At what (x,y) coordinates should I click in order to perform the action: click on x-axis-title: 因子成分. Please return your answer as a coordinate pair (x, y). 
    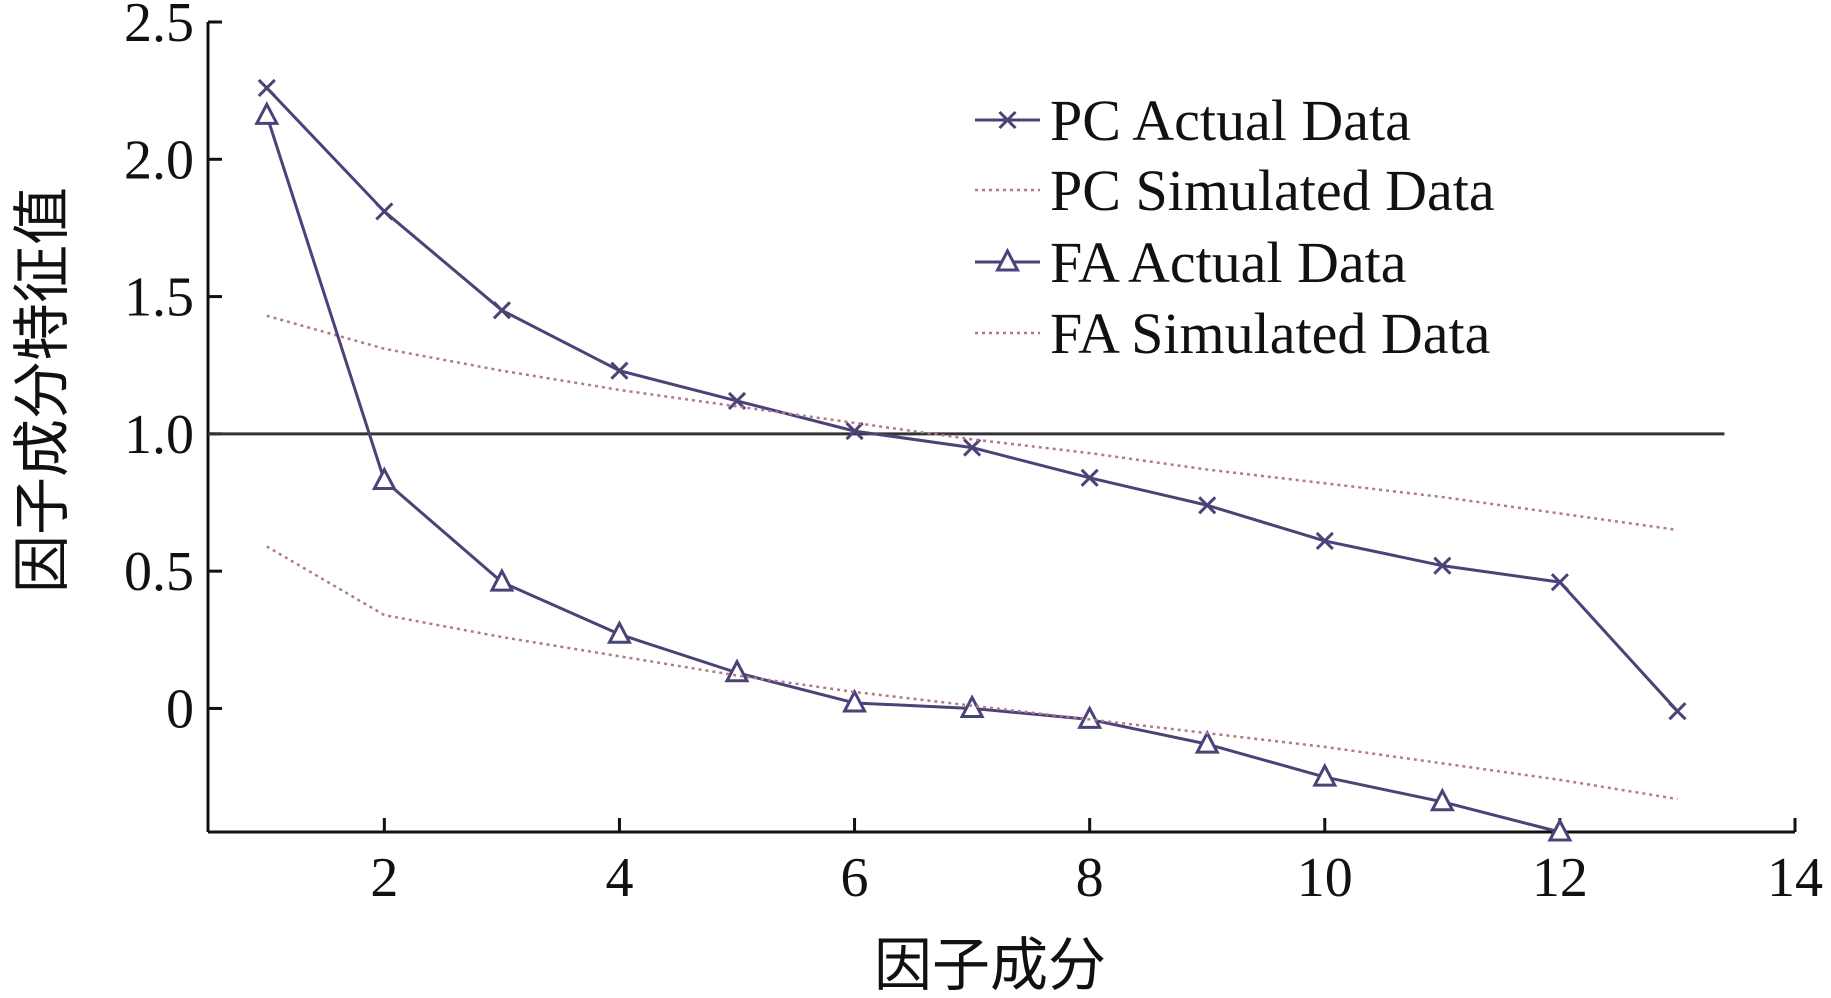
    Looking at the image, I should click on (990, 965).